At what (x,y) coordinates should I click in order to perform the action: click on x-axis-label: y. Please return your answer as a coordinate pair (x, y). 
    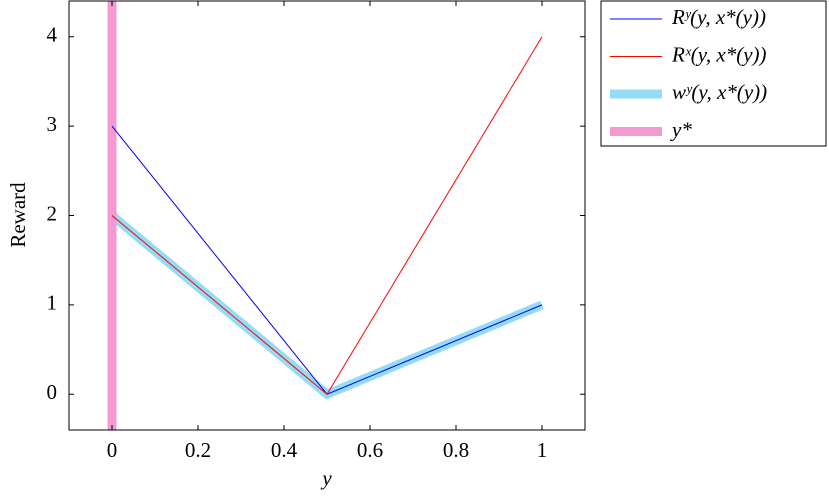
    Looking at the image, I should click on (326, 478).